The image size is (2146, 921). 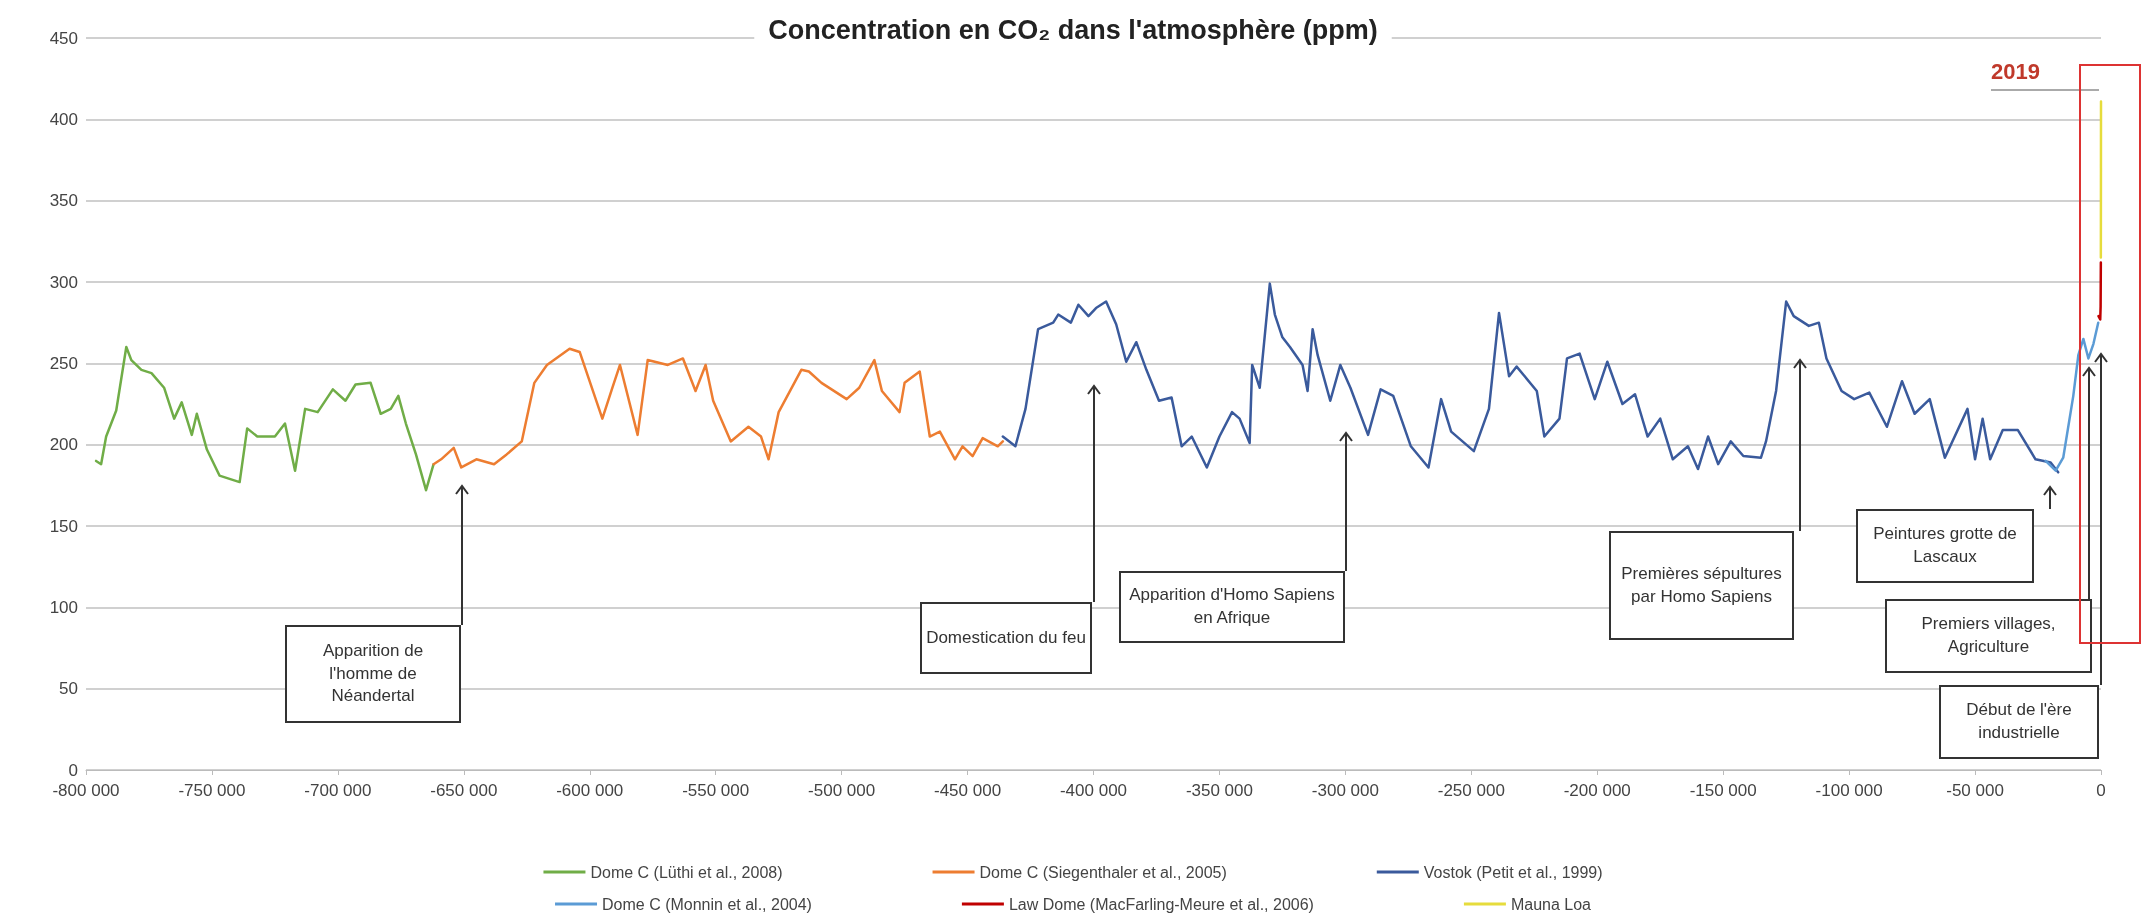 What do you see at coordinates (1219, 790) in the screenshot?
I see `x-tick-label: -350 000` at bounding box center [1219, 790].